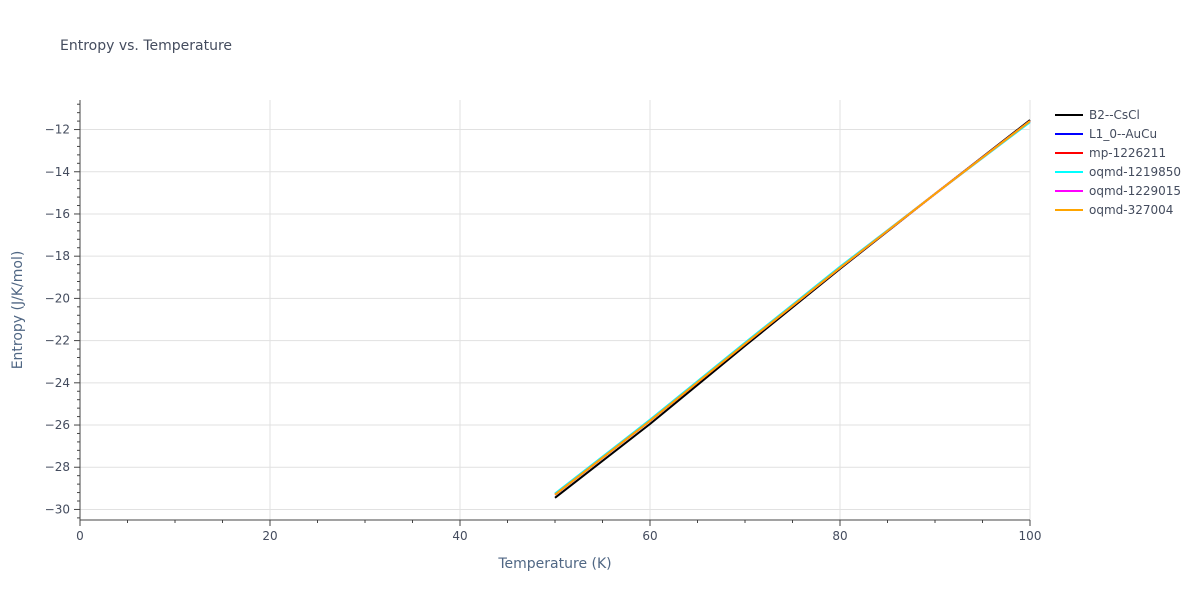 This screenshot has height=600, width=1200. I want to click on y-tick-label: −24, so click(57, 383).